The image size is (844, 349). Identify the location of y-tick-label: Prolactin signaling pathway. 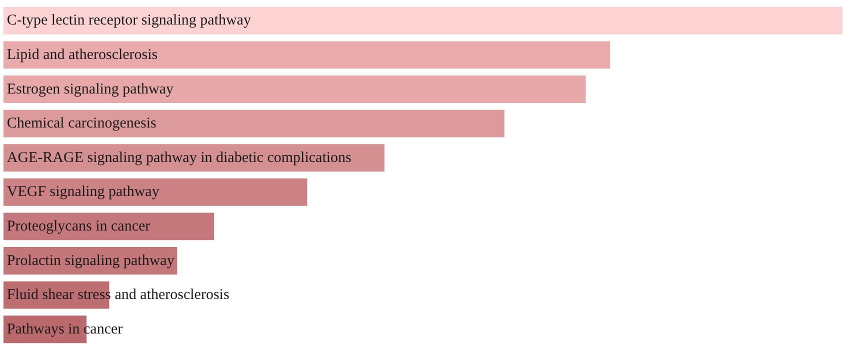
(90, 260).